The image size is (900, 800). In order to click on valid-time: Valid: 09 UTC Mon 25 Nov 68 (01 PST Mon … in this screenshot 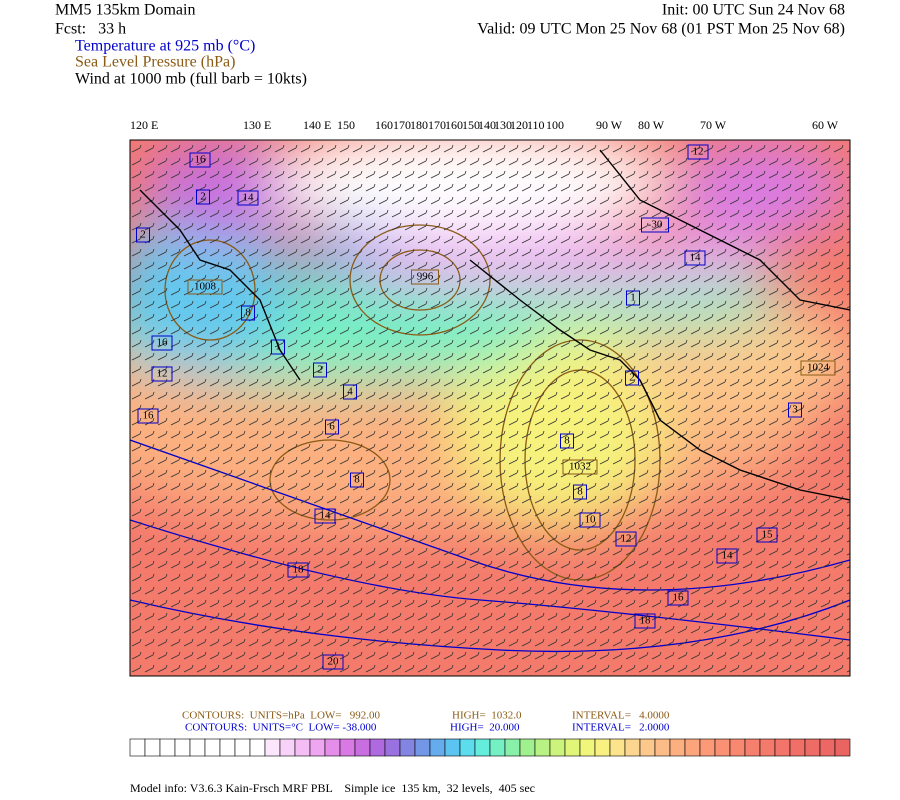, I will do `click(661, 29)`.